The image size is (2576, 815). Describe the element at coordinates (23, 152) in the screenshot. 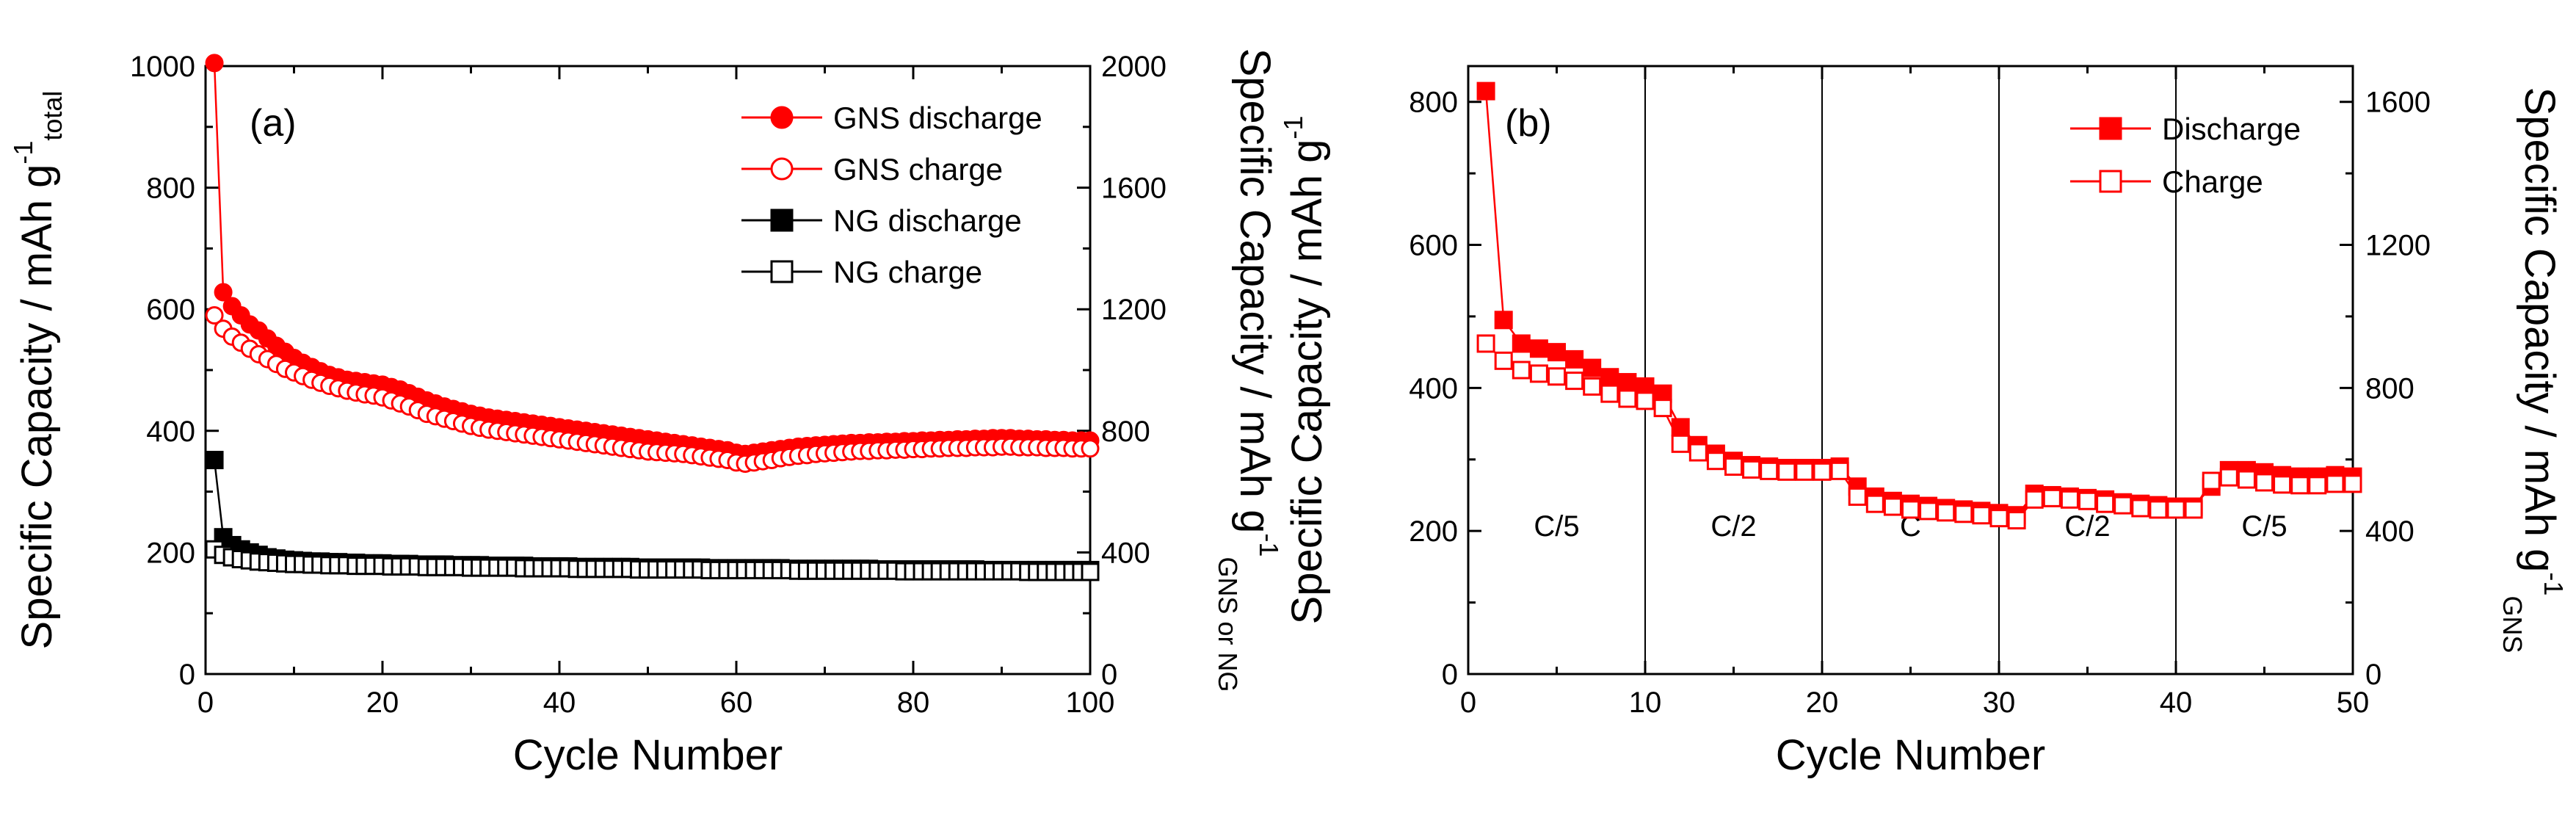

I see `y-left-axis-title-sup: -1` at that location.